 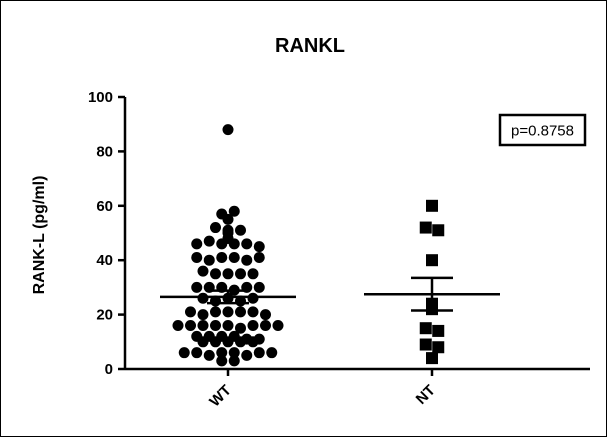 I want to click on y-axis-label: RANK-L (pg/ml), so click(x=39, y=235).